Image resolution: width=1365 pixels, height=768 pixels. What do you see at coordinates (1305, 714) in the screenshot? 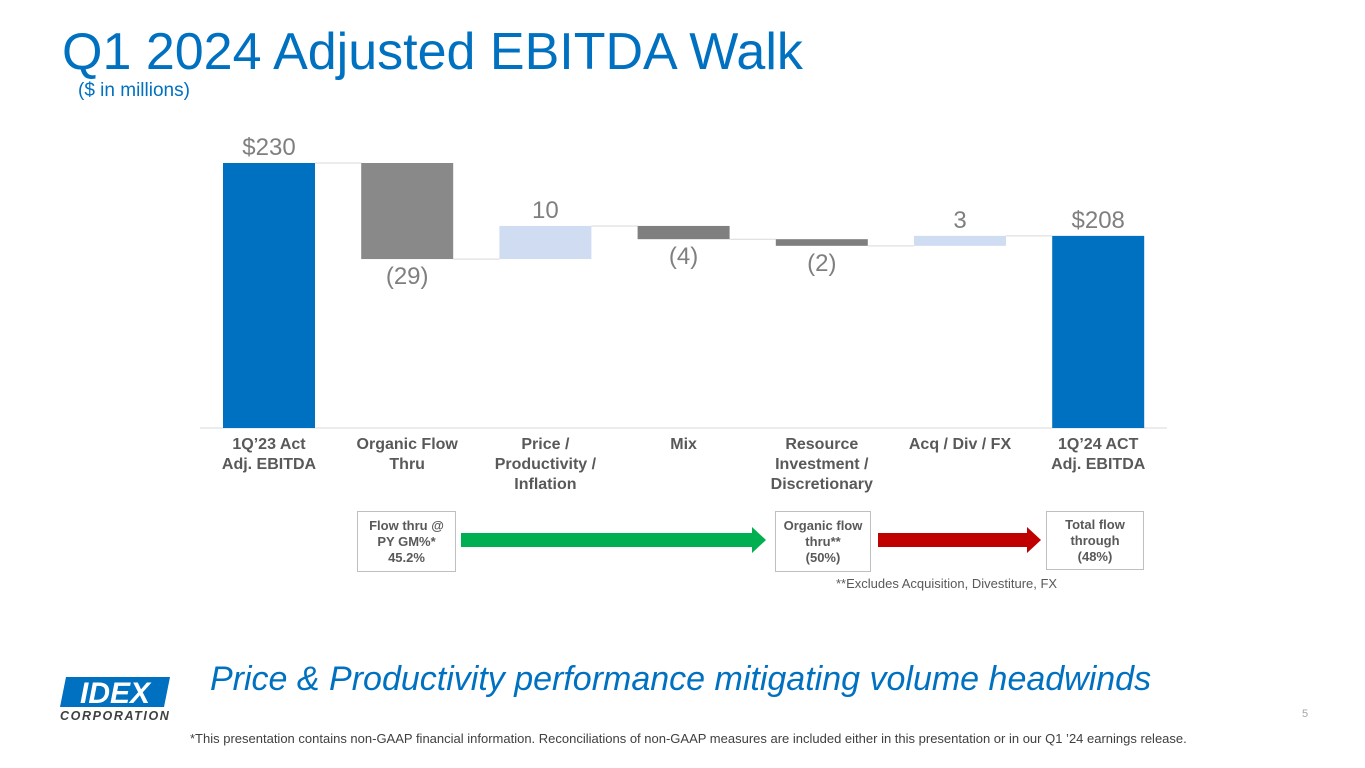
I see `page-number: 5` at bounding box center [1305, 714].